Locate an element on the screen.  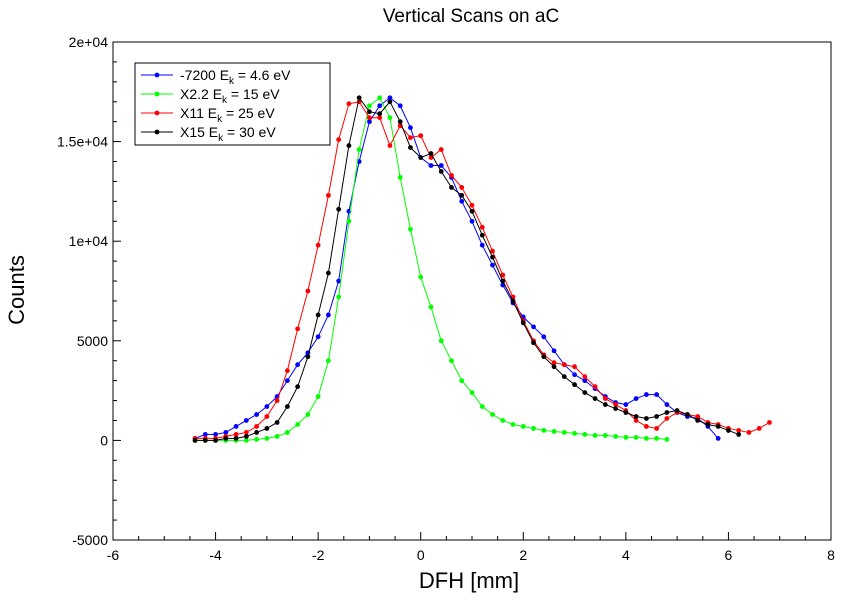
legend-box is located at coordinates (232, 104).